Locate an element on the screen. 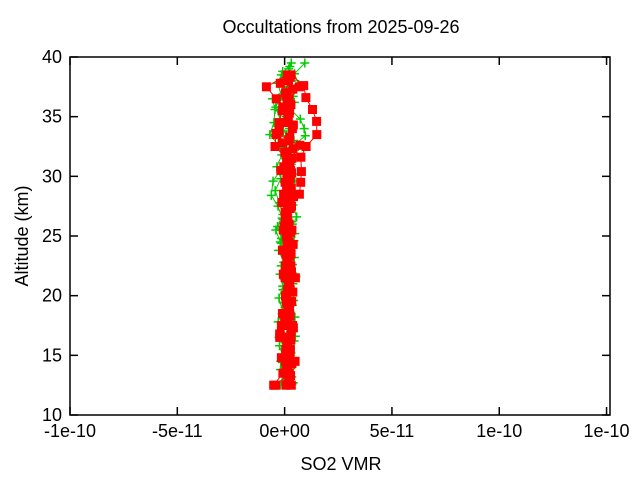  y-tick-label: 20 is located at coordinates (52, 296).